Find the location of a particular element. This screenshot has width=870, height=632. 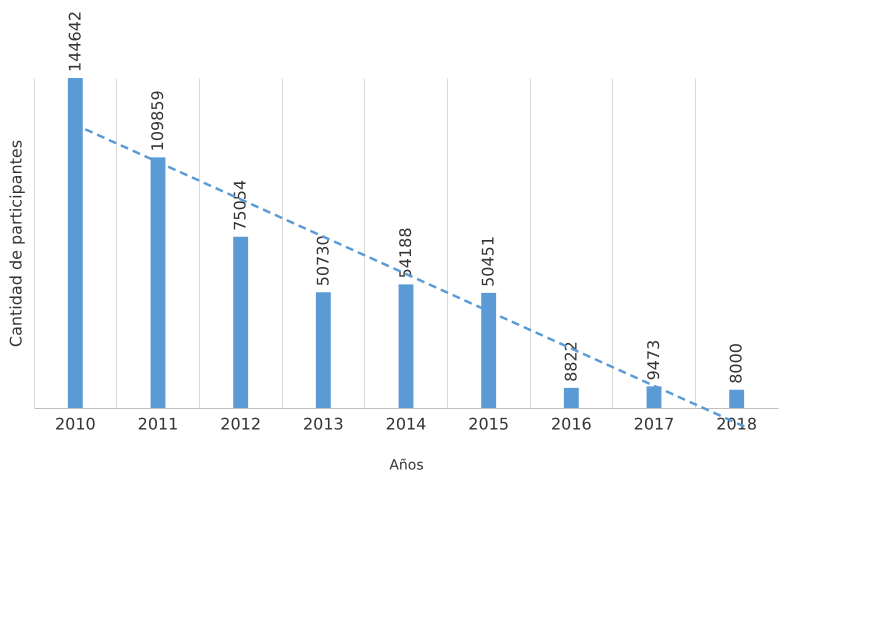

x-tick-label: 2010 is located at coordinates (75, 424).